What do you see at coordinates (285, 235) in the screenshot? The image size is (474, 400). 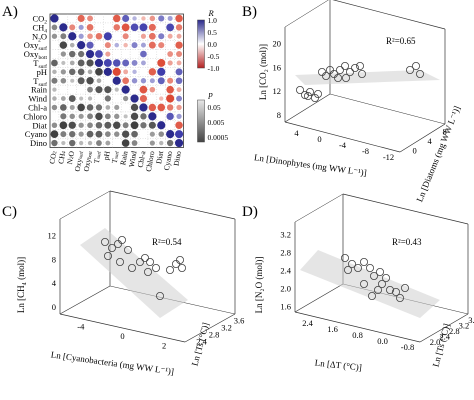 I see `z-tick-label: 3.2` at bounding box center [285, 235].